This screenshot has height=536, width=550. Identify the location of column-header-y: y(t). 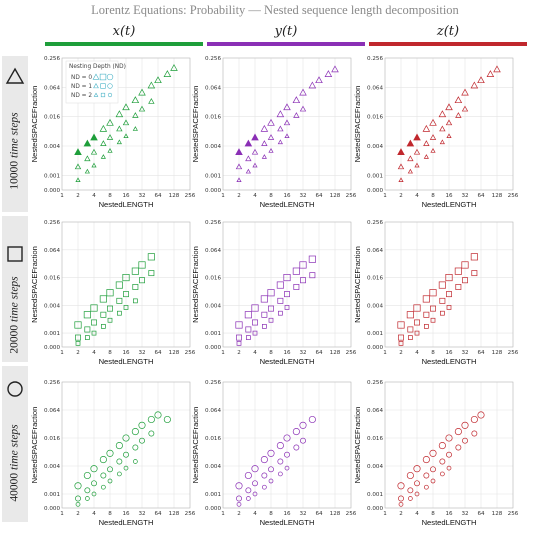
(286, 31).